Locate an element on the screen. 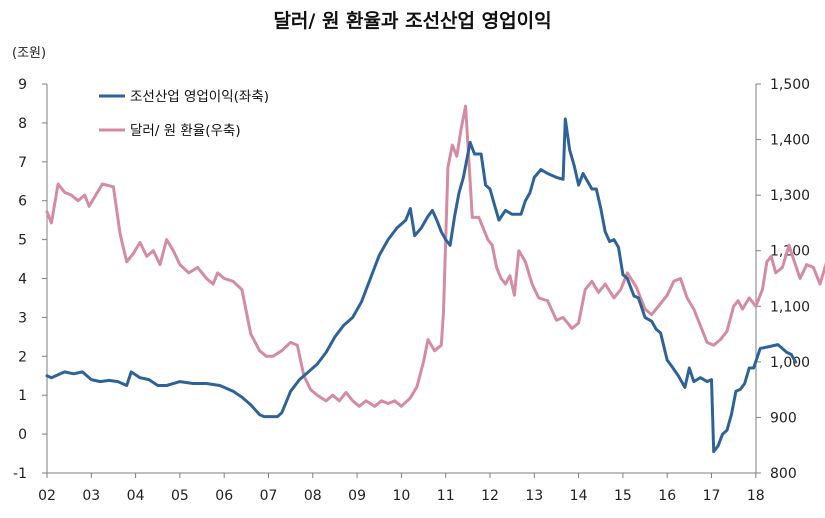 This screenshot has height=518, width=825. x-tick-label: 15 is located at coordinates (623, 496).